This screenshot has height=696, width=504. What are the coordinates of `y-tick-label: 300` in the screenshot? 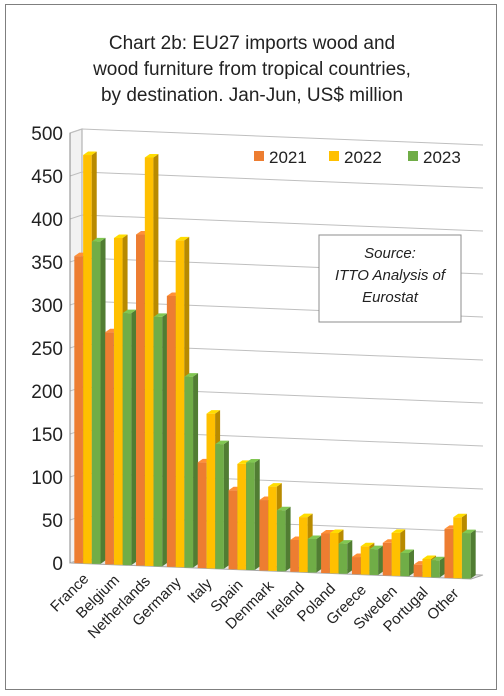 It's located at (47, 306).